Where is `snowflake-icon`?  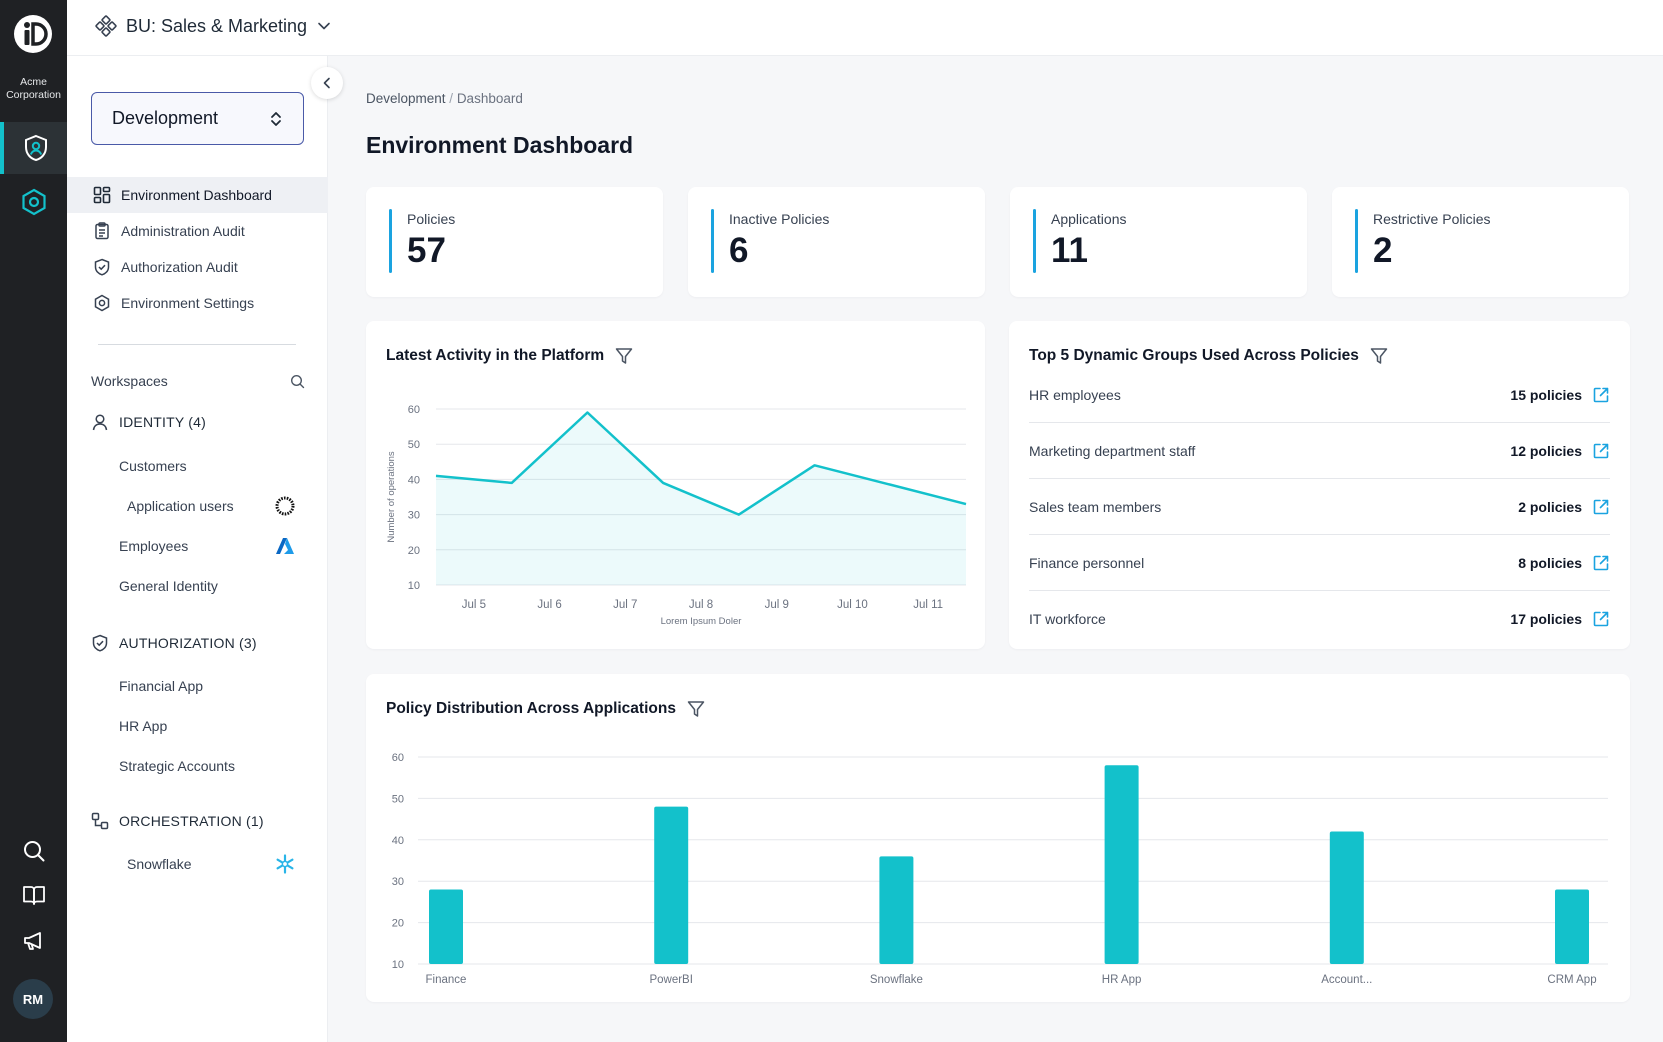
snowflake-icon is located at coordinates (285, 864).